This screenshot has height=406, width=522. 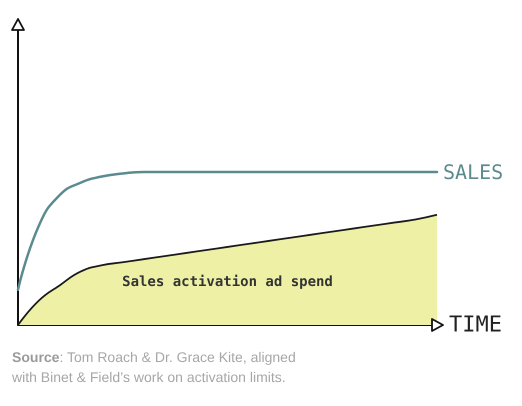 I want to click on series-label: SALES, so click(x=473, y=172).